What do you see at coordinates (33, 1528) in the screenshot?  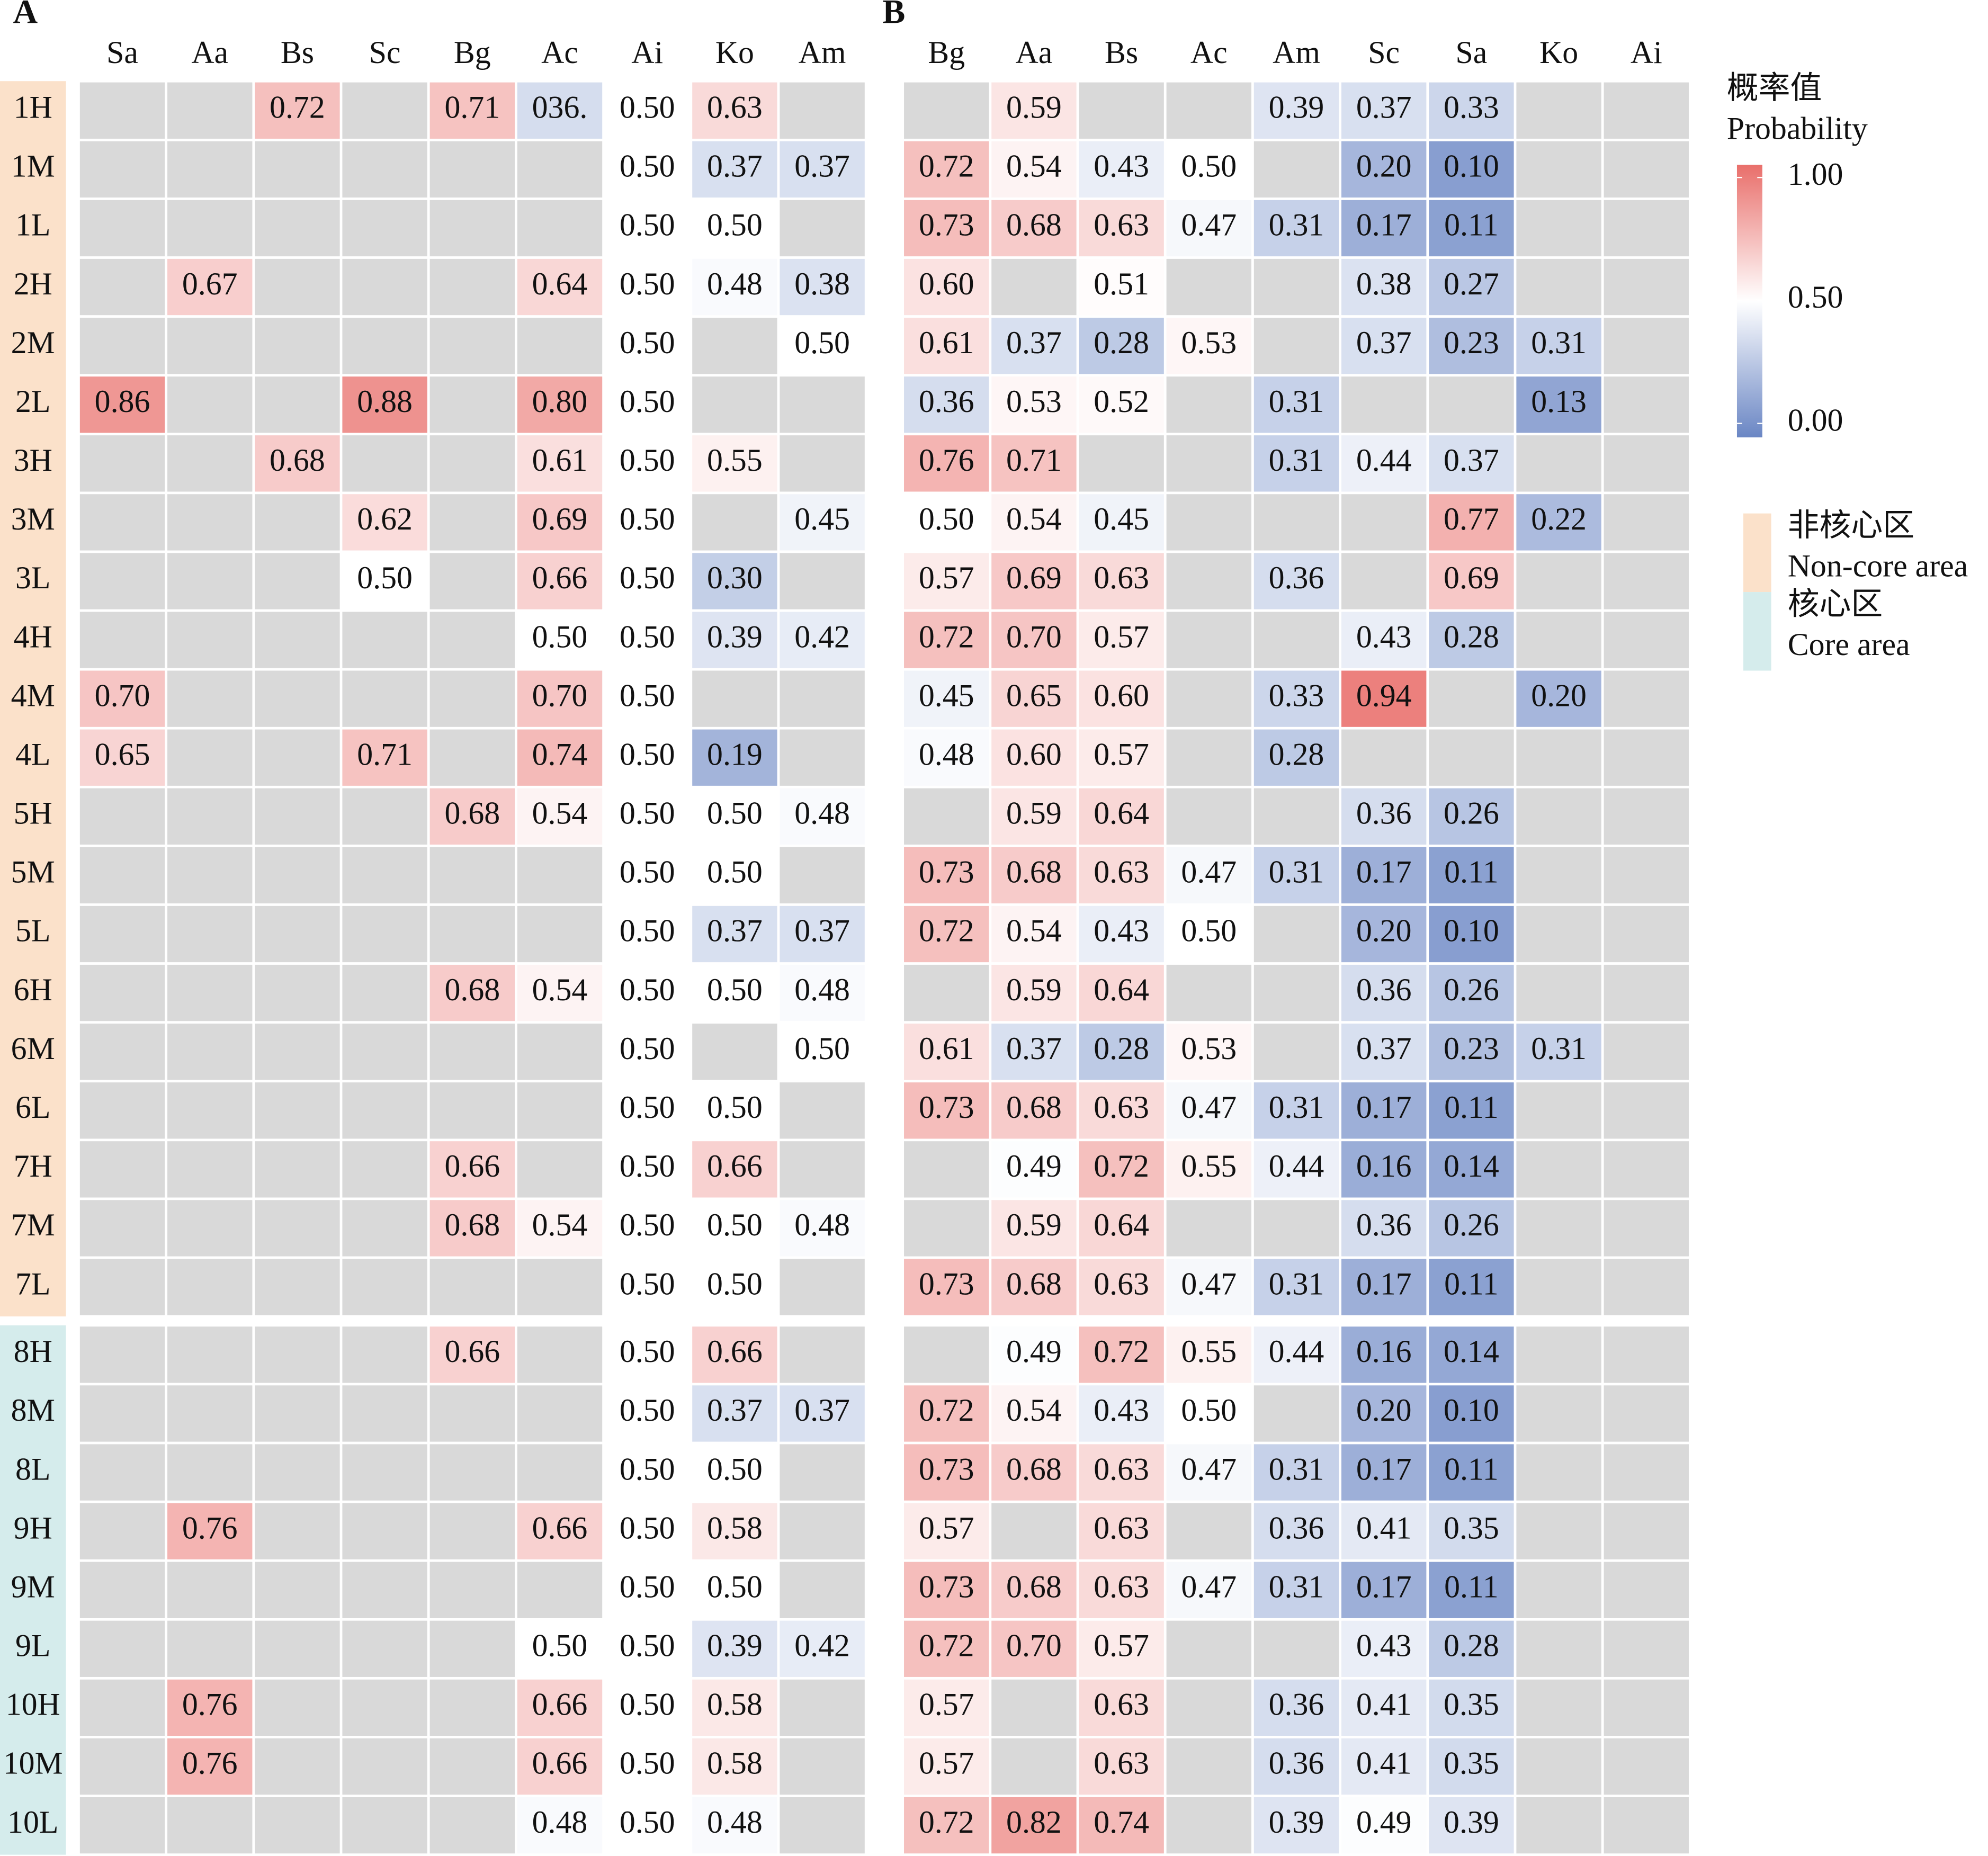 I see `row-label: 9H` at bounding box center [33, 1528].